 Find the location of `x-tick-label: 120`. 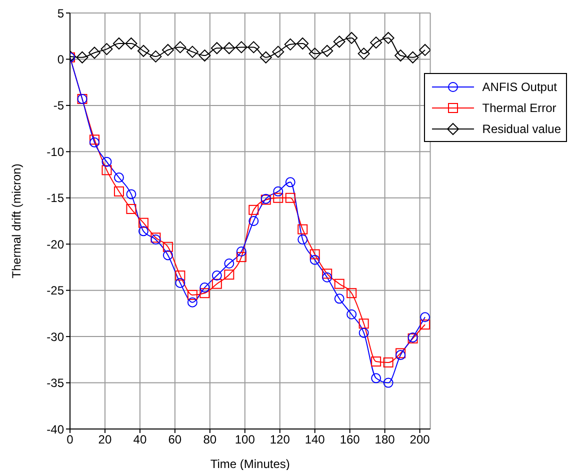

x-tick-label: 120 is located at coordinates (280, 439).